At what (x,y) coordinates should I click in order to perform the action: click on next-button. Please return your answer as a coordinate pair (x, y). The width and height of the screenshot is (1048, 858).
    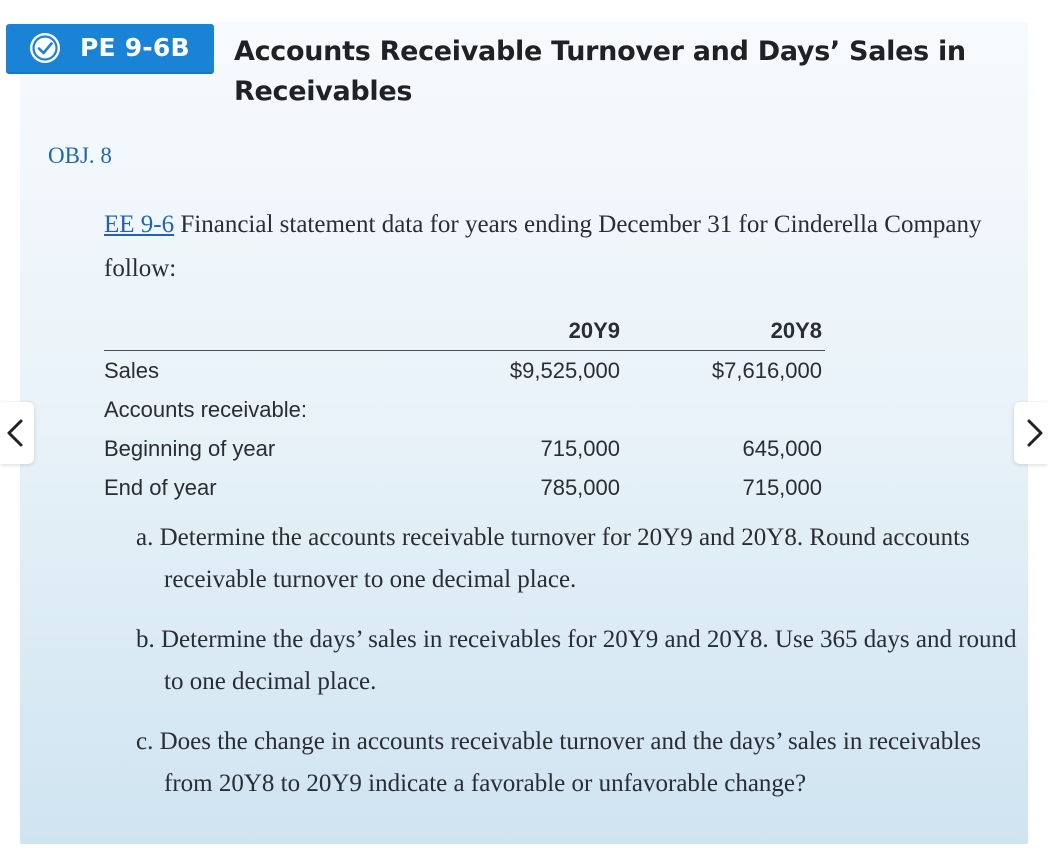
    Looking at the image, I should click on (1031, 433).